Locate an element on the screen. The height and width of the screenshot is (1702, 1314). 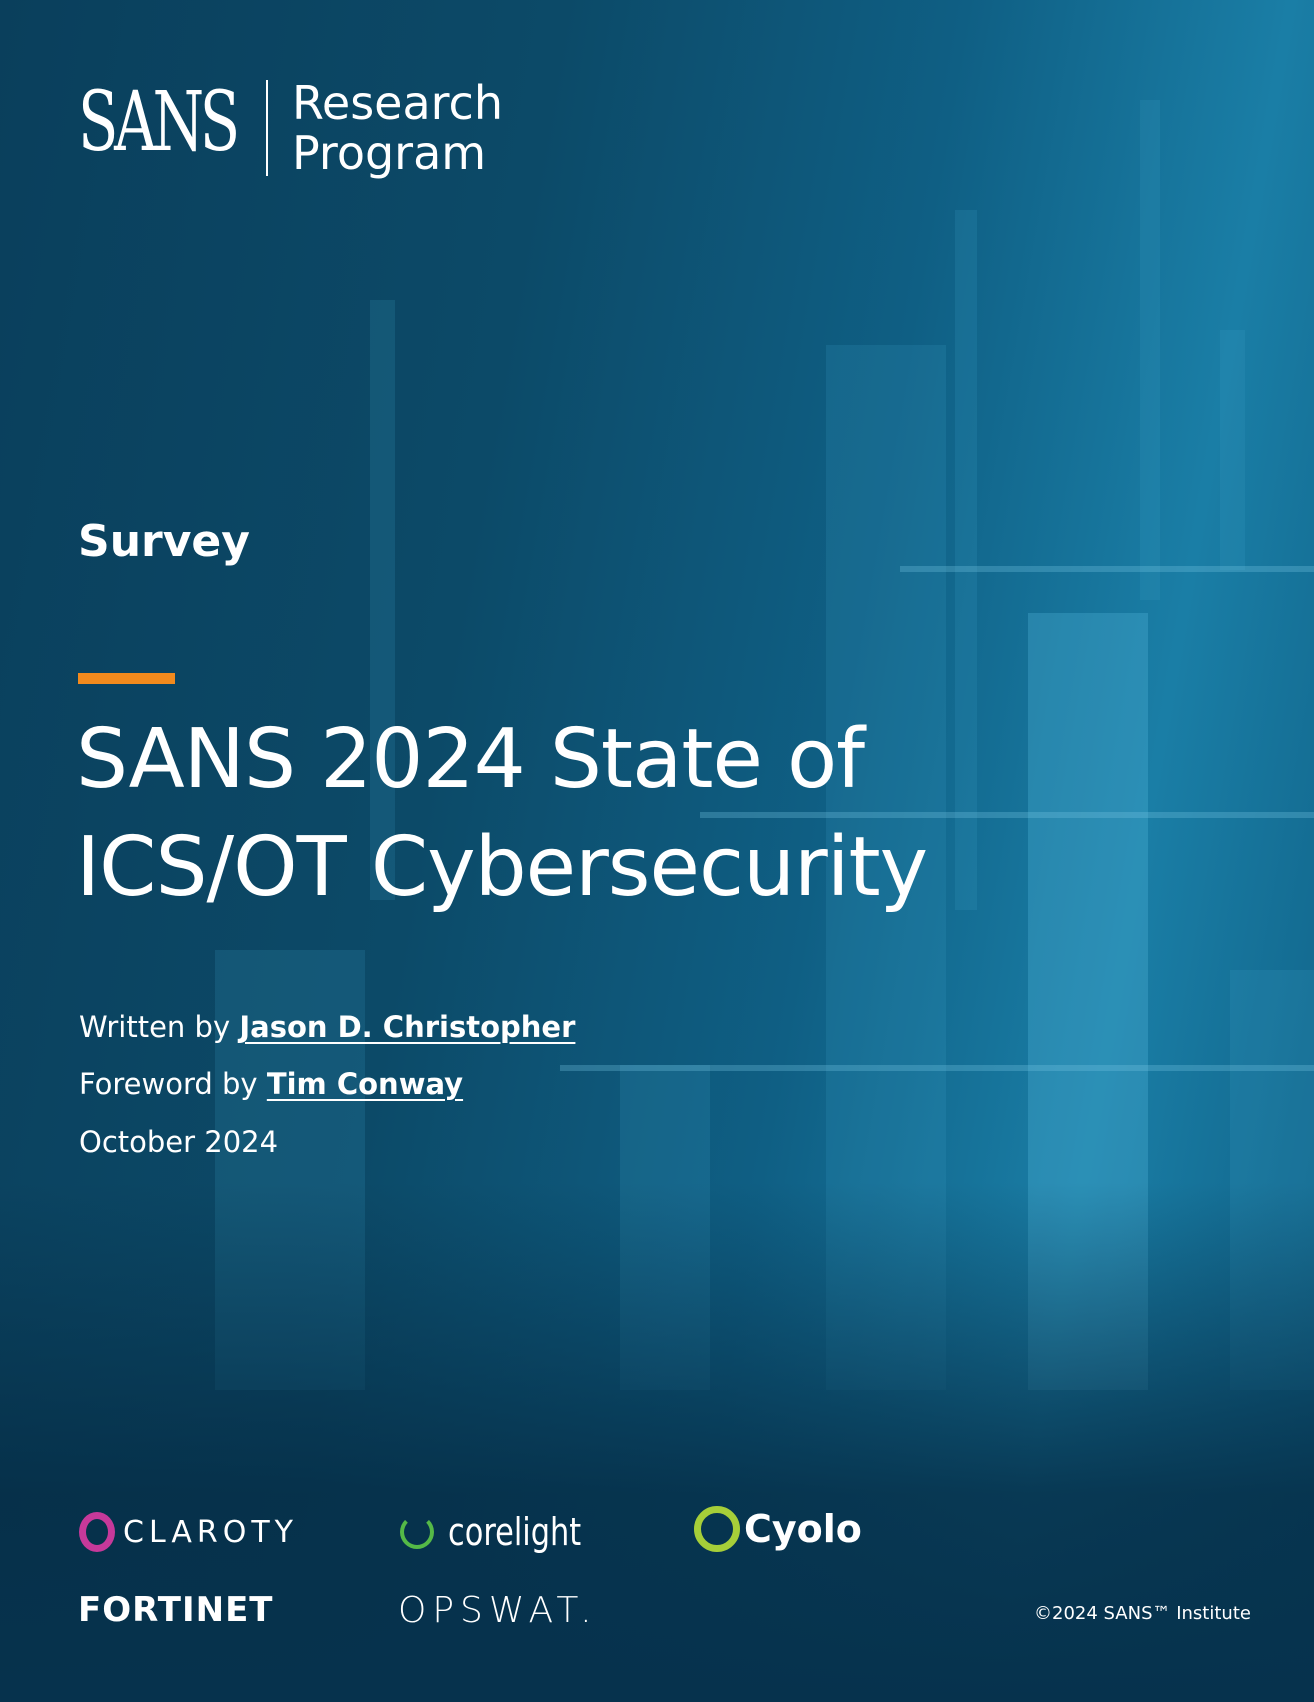
title-line-1: SANS 2024 State of is located at coordinates (470, 759).